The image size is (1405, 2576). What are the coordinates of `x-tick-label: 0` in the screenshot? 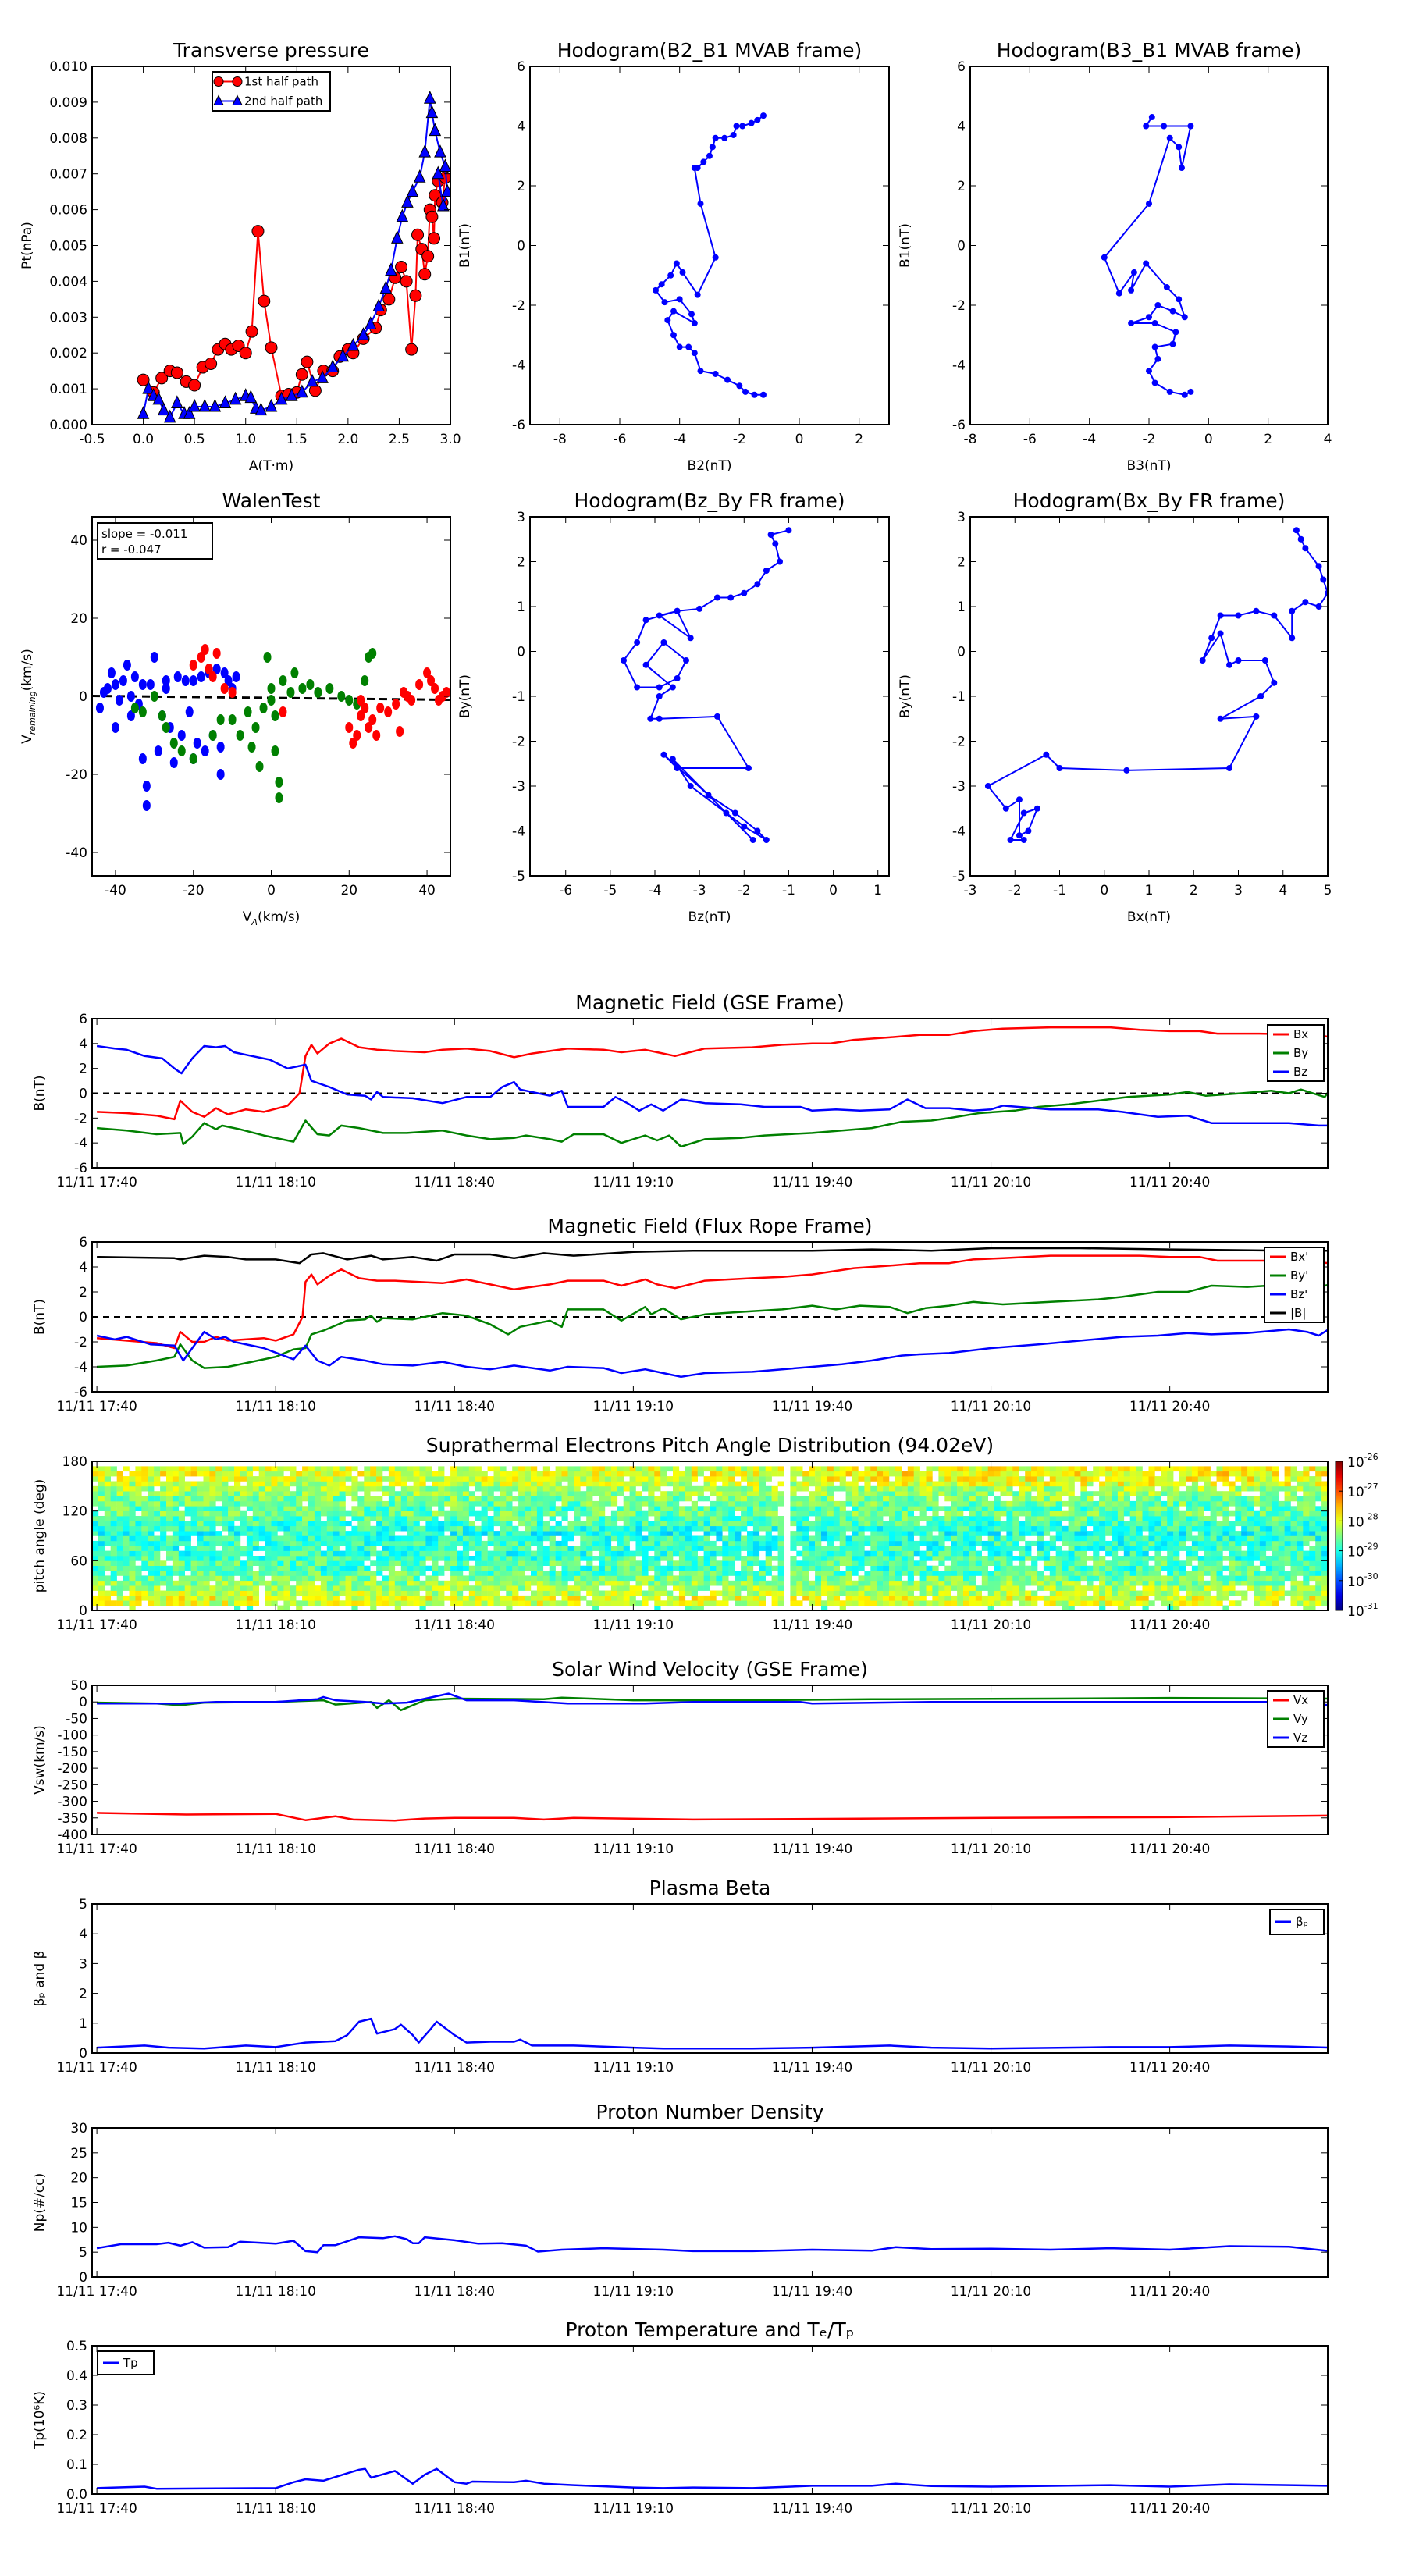 It's located at (271, 890).